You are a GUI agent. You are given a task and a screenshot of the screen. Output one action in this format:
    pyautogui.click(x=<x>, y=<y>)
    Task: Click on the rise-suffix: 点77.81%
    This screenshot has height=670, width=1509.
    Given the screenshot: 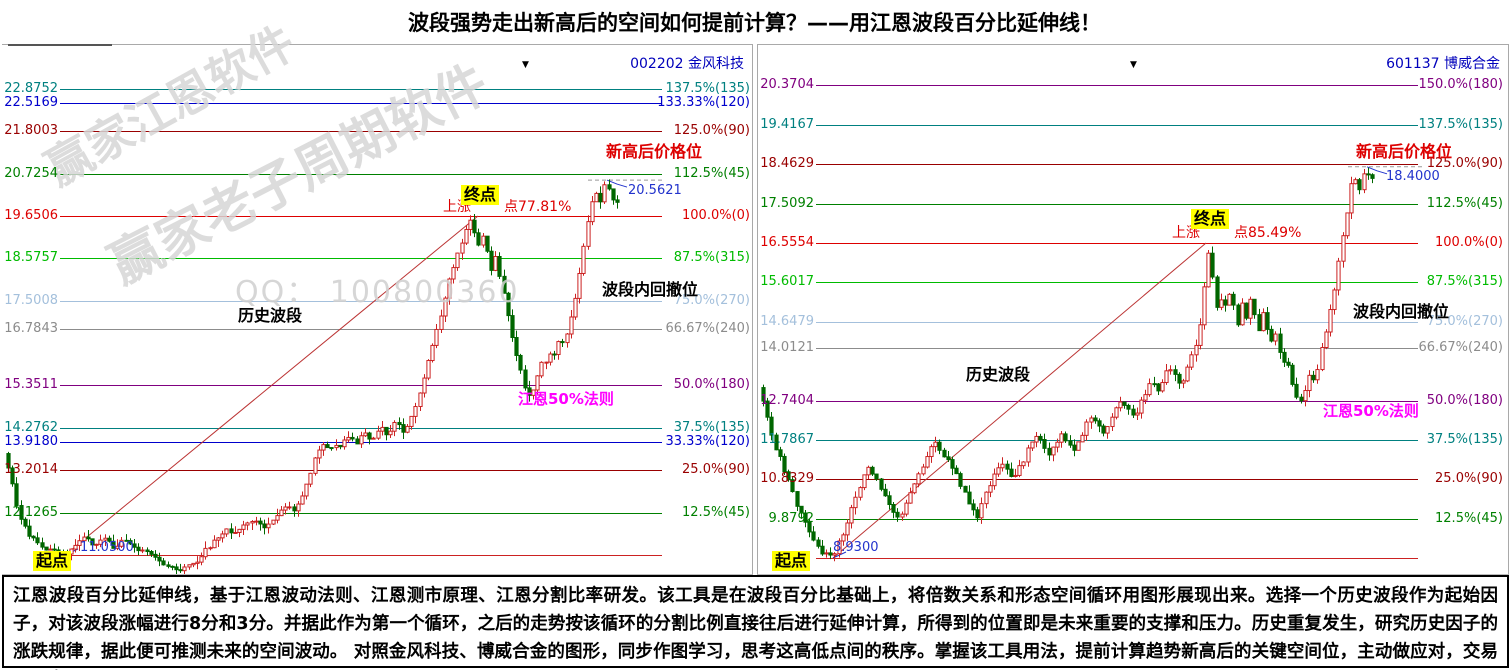 What is the action you would take?
    pyautogui.click(x=538, y=207)
    